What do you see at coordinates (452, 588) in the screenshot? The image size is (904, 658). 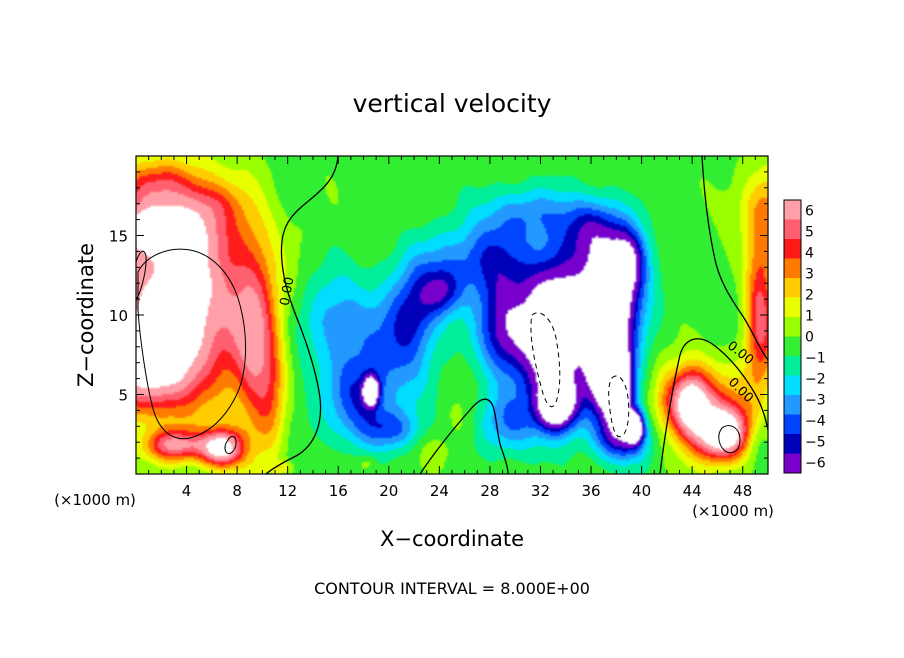 I see `contour-interval-note: CONTOUR INTERVAL = 8.000E+00` at bounding box center [452, 588].